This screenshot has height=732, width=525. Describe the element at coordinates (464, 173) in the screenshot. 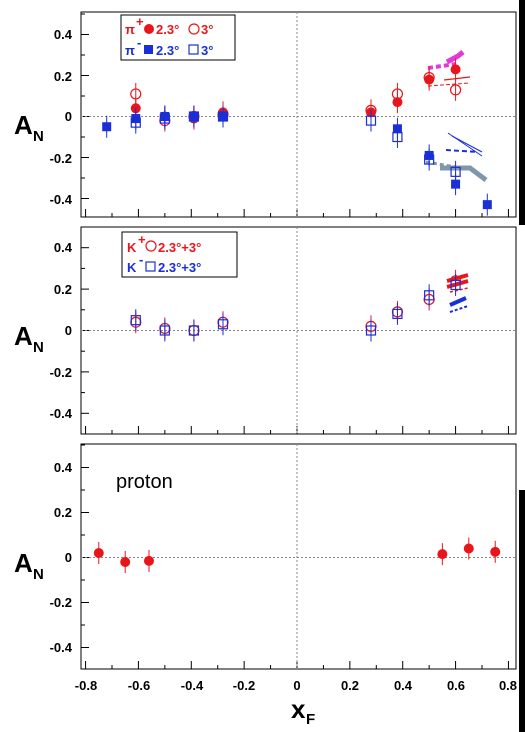

I see `theory-curve-slate` at that location.